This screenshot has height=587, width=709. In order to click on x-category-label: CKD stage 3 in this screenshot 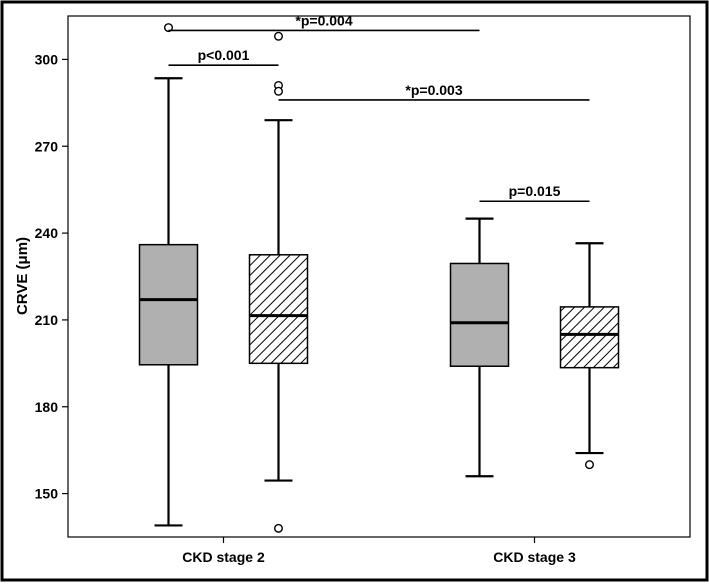, I will do `click(534, 557)`.